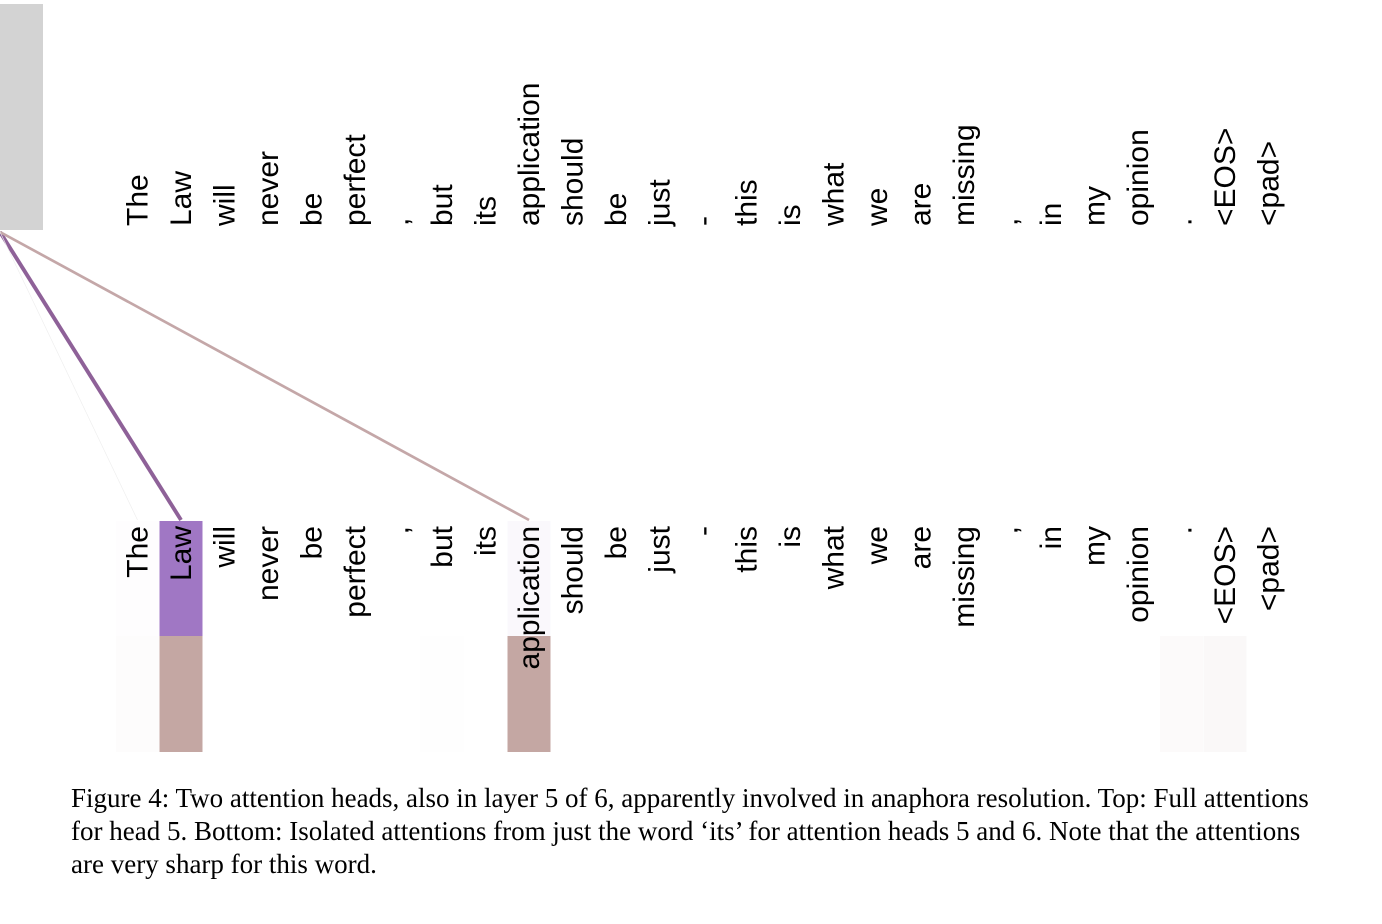  What do you see at coordinates (442, 205) in the screenshot?
I see `top-token-label: but` at bounding box center [442, 205].